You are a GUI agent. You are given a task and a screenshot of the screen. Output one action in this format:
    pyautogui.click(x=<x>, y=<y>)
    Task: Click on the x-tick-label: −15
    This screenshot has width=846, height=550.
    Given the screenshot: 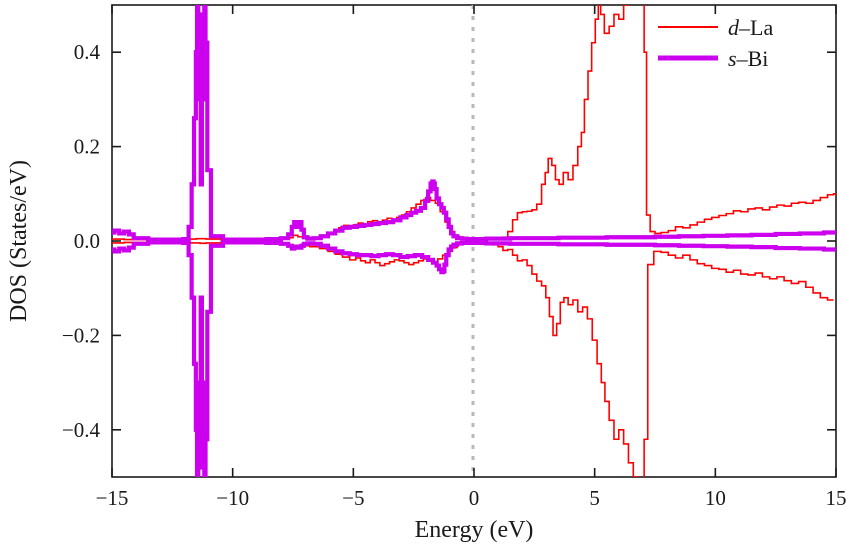 What is the action you would take?
    pyautogui.click(x=112, y=498)
    